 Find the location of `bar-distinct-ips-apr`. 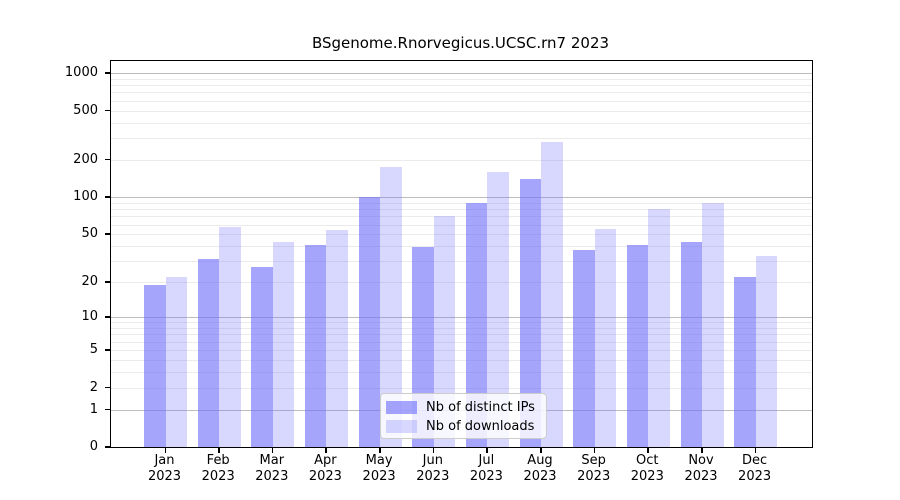

bar-distinct-ips-apr is located at coordinates (315, 345).